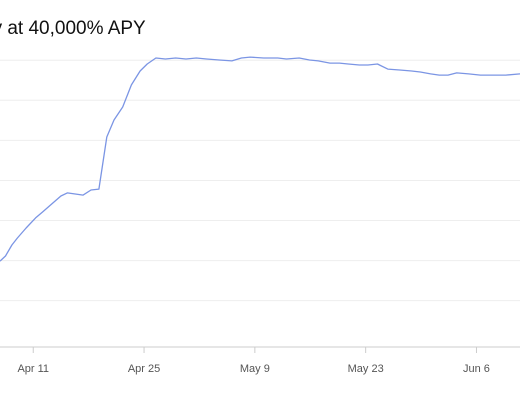 This screenshot has width=520, height=400. Describe the element at coordinates (73, 28) in the screenshot. I see `chart-title: ay at 40,000% APY` at that location.